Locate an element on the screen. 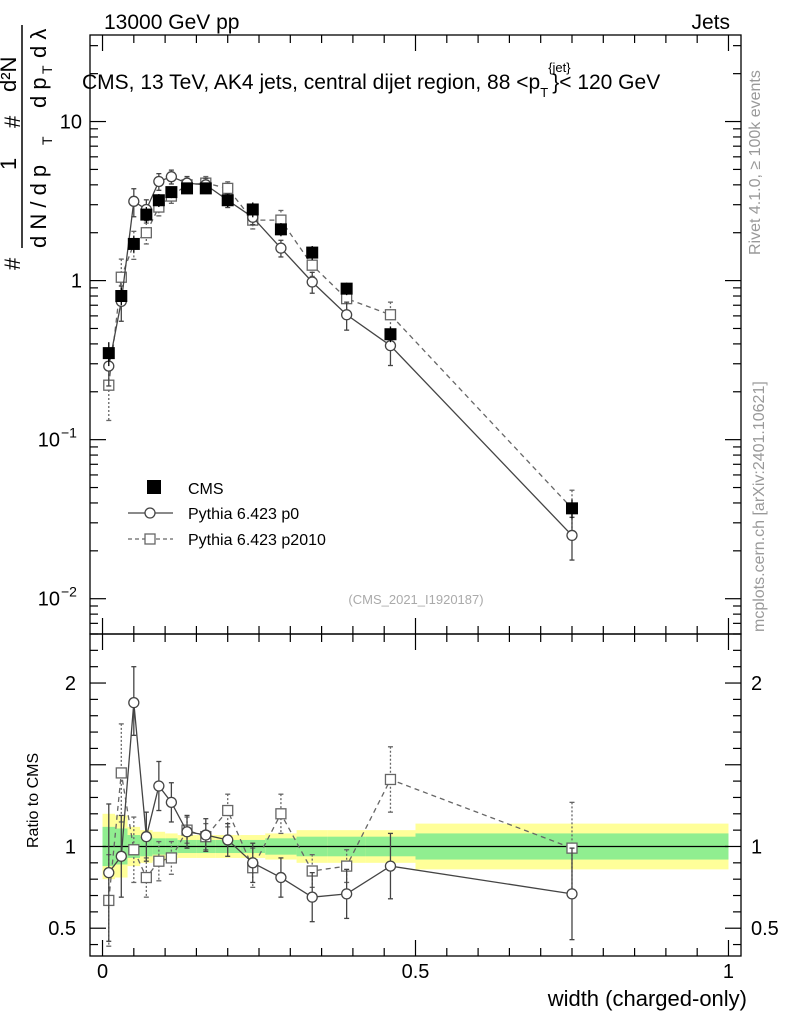  y-label-hash-2: # is located at coordinates (12, 121).